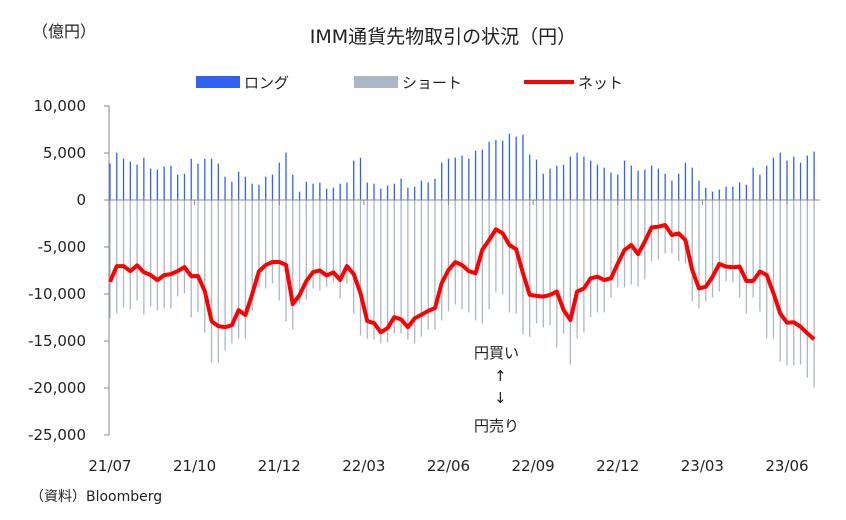  Describe the element at coordinates (194, 466) in the screenshot. I see `x-tick-label: 21/10` at that location.